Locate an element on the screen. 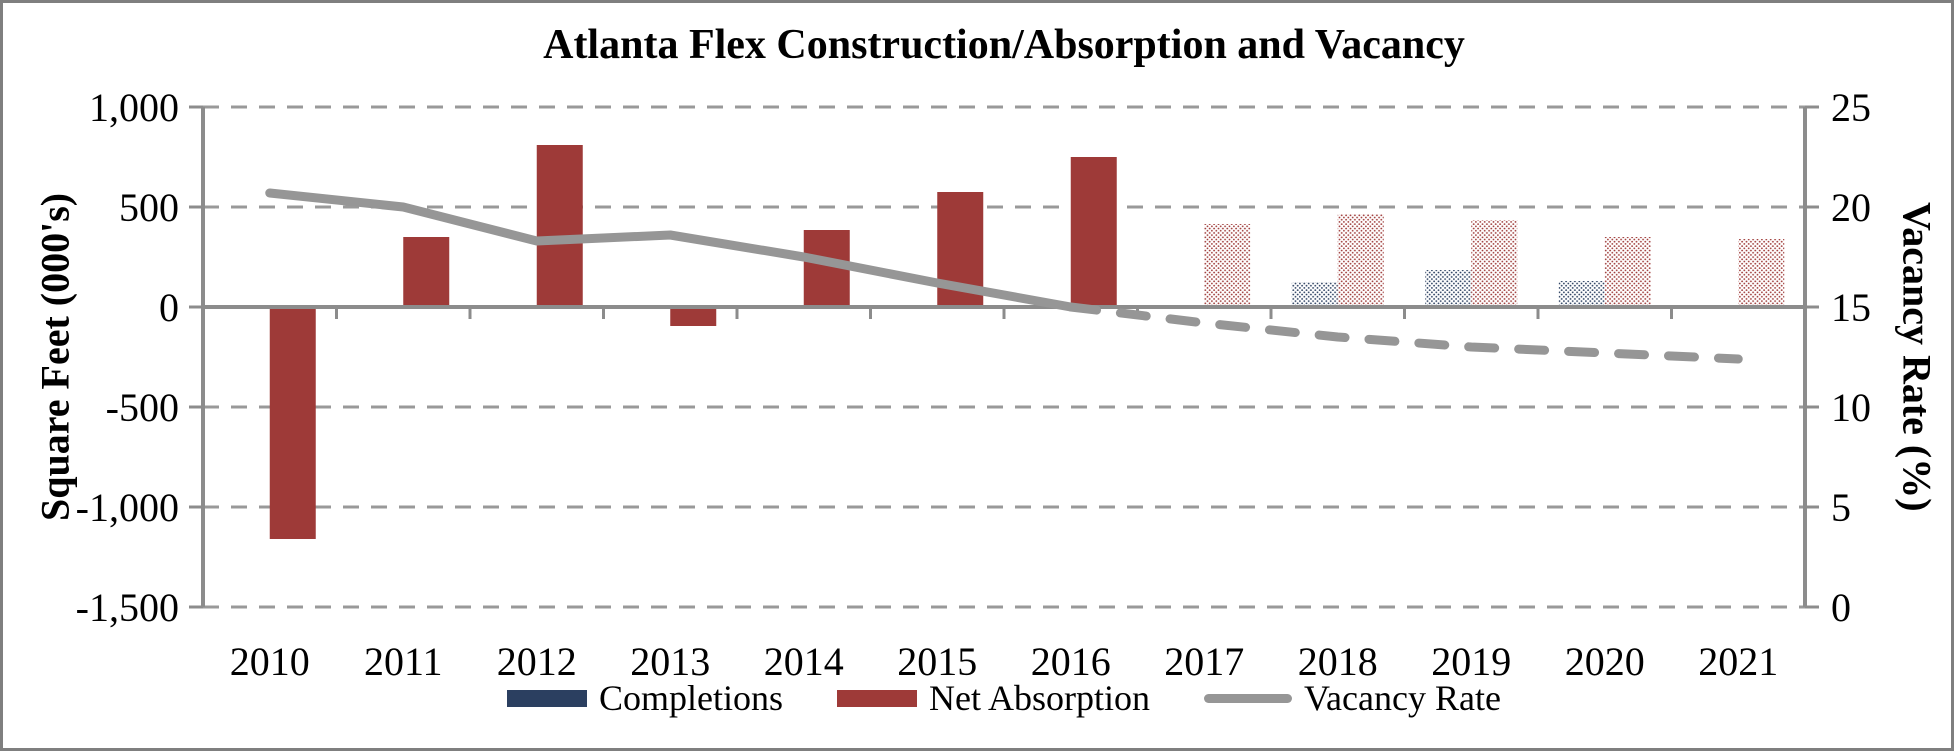 The width and height of the screenshot is (1954, 751). right-axis-title: Vacancy Rate (%) is located at coordinates (1917, 357).